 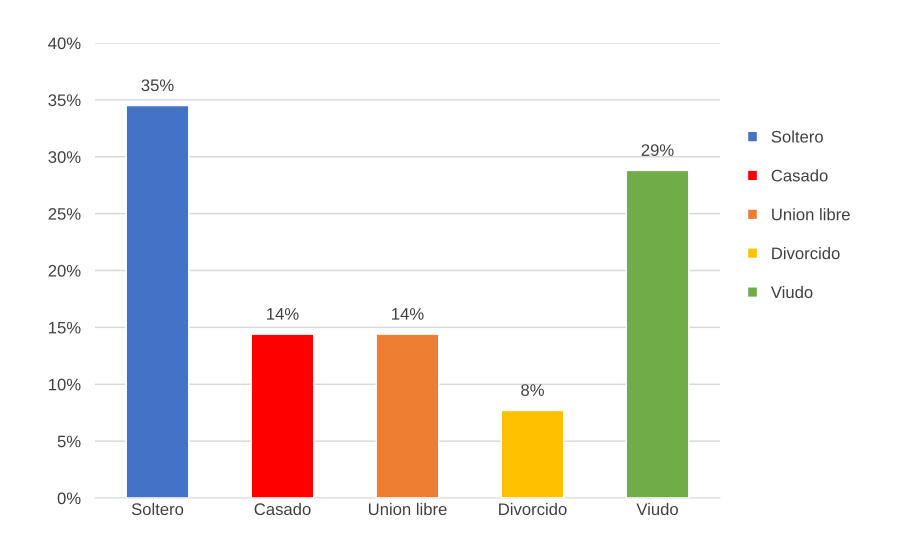 What do you see at coordinates (797, 136) in the screenshot?
I see `legend-label: Soltero` at bounding box center [797, 136].